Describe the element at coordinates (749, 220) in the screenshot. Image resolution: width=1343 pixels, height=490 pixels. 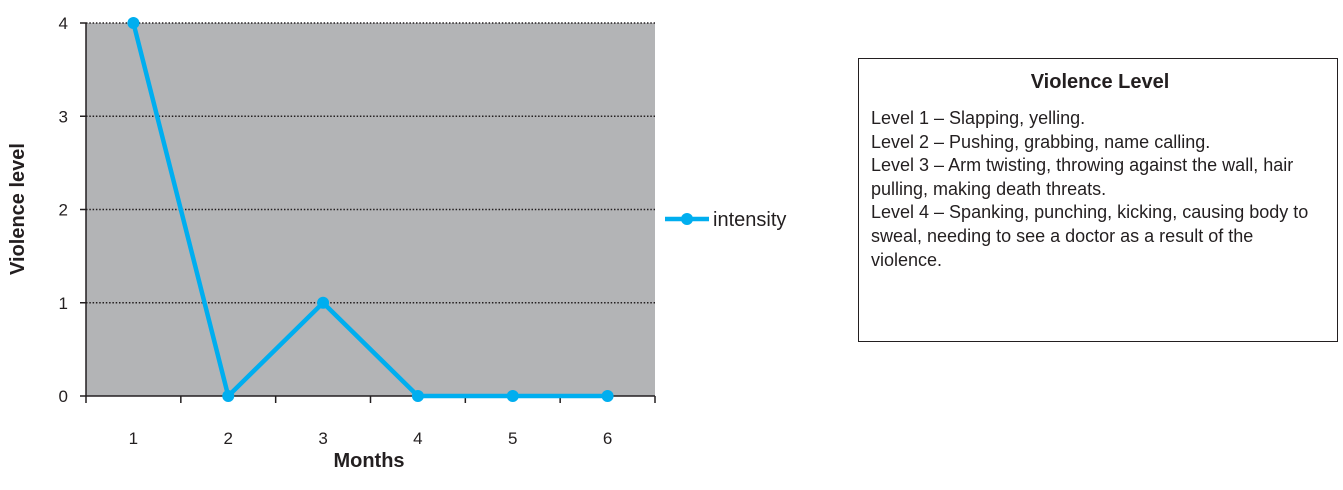
I see `legend-label-intensity: intensity` at that location.